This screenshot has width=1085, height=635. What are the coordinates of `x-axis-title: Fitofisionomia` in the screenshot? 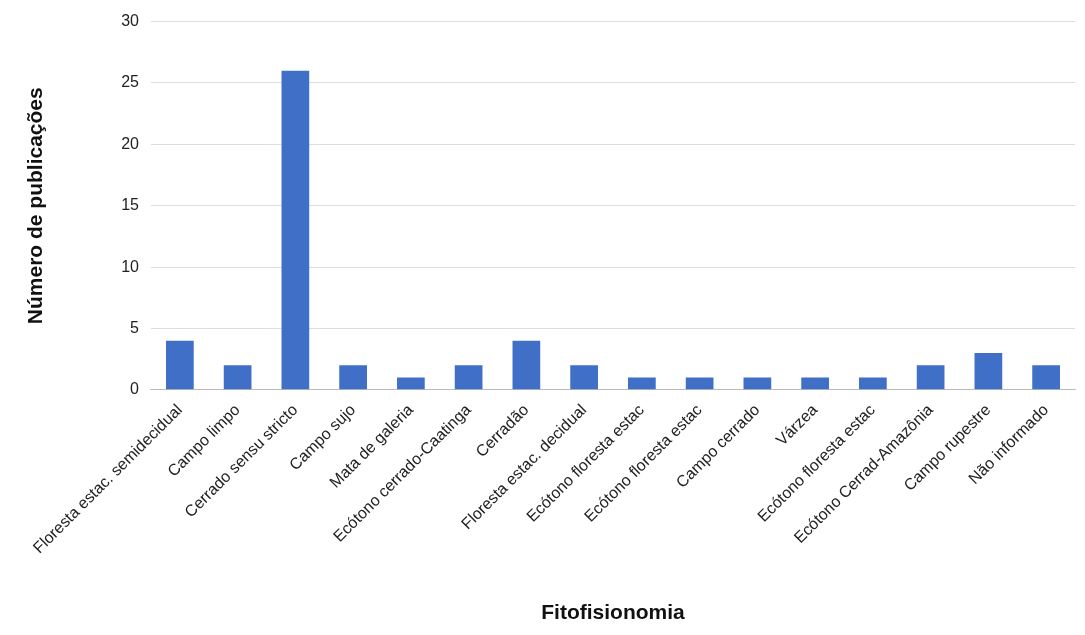 It's located at (613, 612).